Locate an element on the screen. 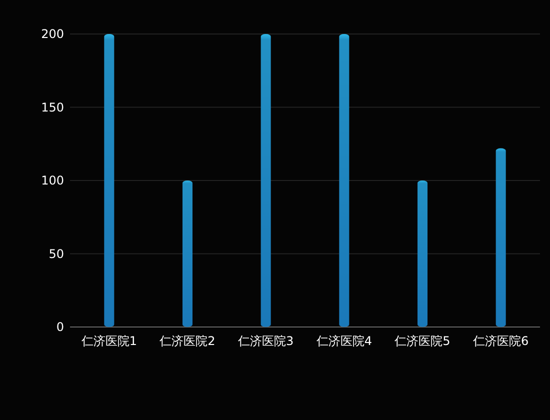 This screenshot has width=550, height=420. x-tick-label: 仁济医院2 is located at coordinates (187, 341).